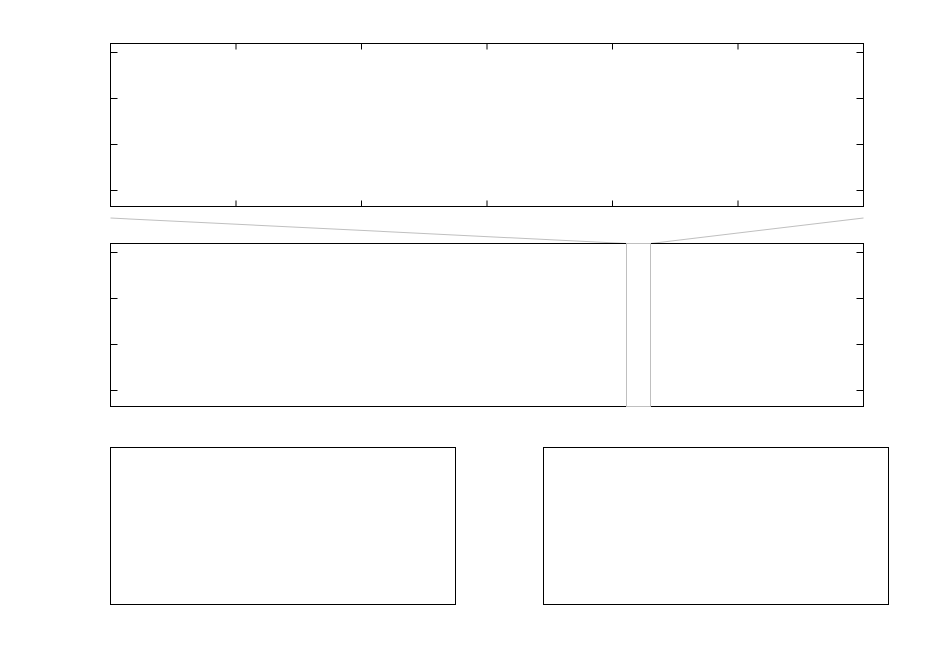 Image resolution: width=926 pixels, height=647 pixels. I want to click on bottom-left-frame, so click(283, 526).